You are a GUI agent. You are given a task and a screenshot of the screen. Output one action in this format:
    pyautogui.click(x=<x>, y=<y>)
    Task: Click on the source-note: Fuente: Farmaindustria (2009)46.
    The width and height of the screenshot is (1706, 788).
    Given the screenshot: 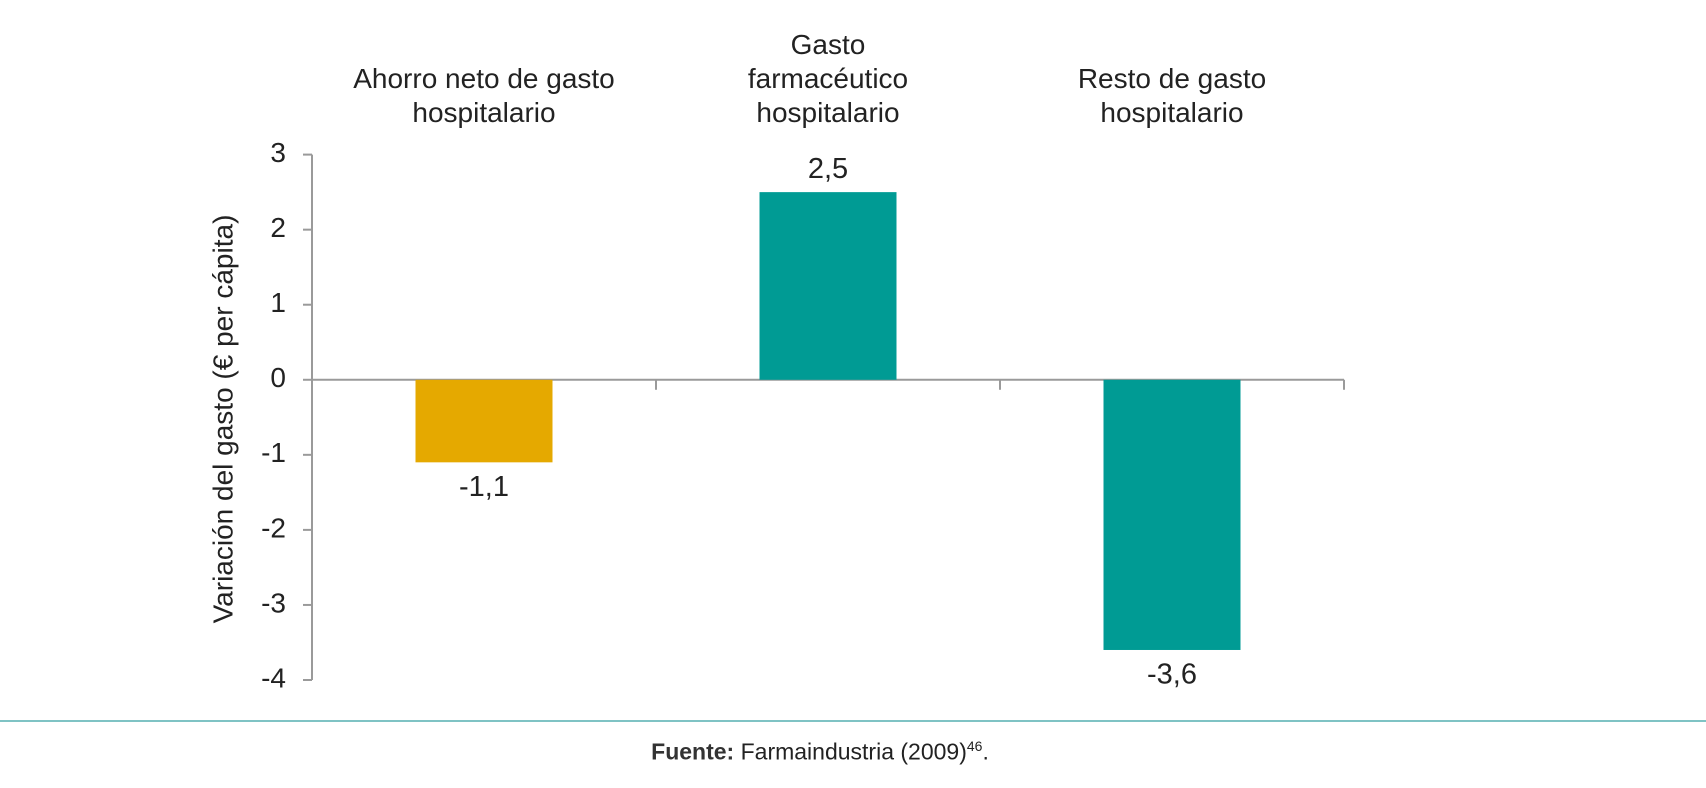 What is the action you would take?
    pyautogui.click(x=820, y=752)
    